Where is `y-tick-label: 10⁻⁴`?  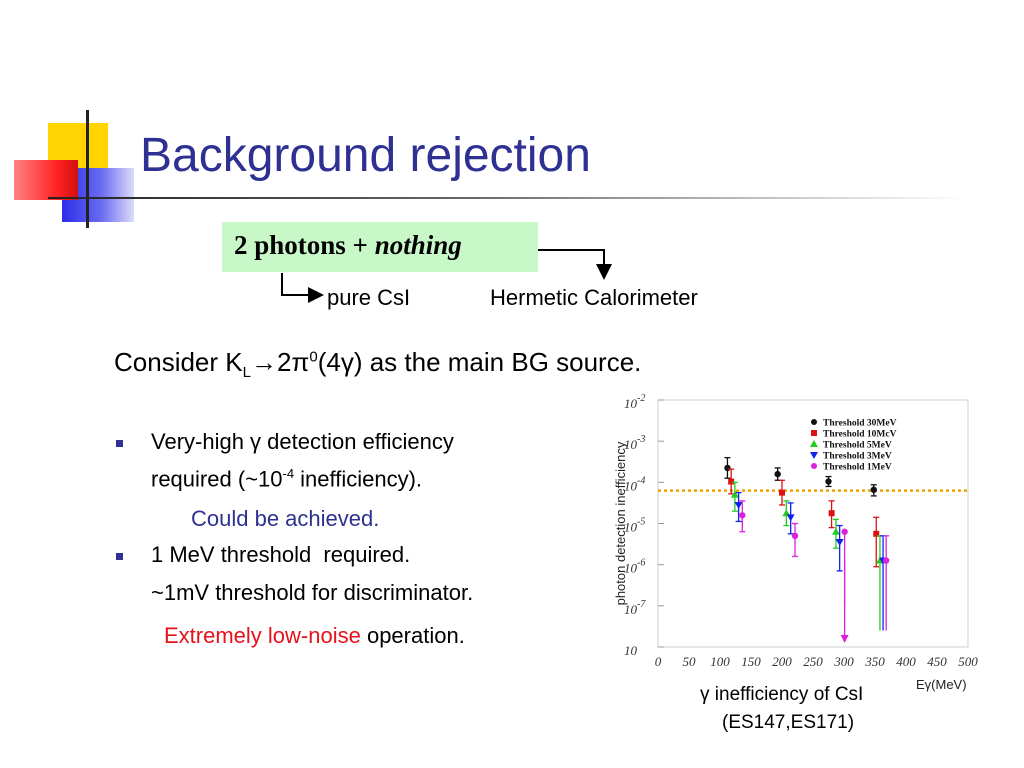
y-tick-label: 10⁻⁴ is located at coordinates (634, 484).